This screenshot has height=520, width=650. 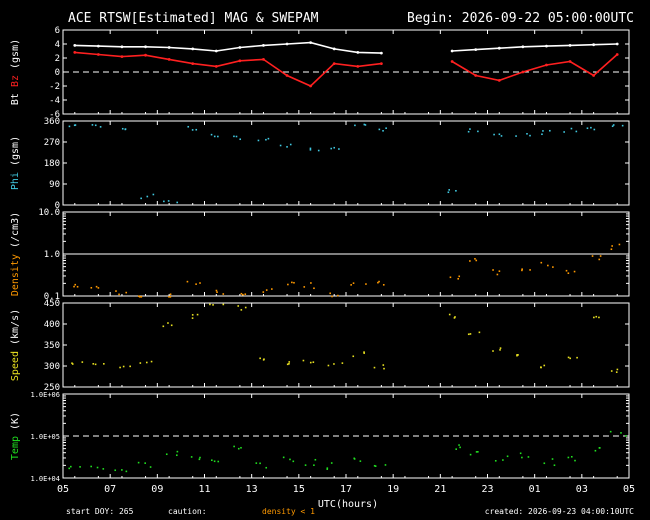 I want to click on y-axis-label-part: Bz, so click(x=15, y=84).